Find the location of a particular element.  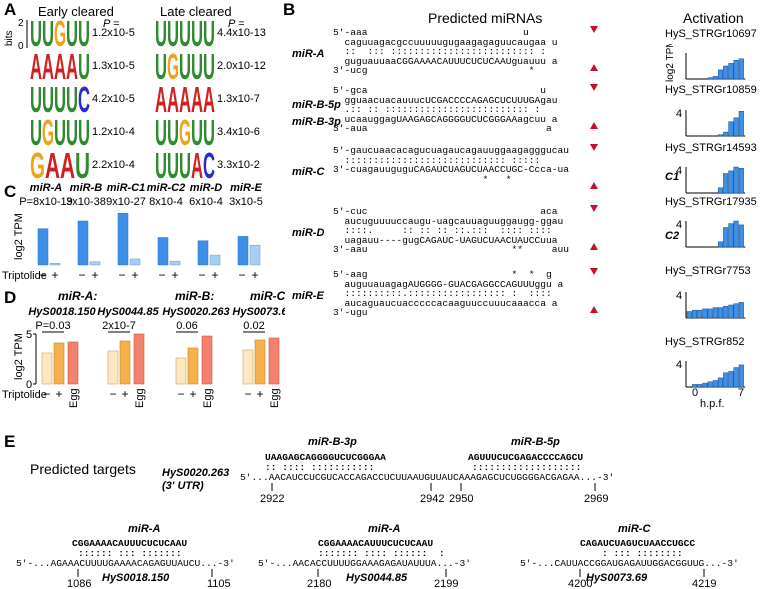

bt2-gene: HyS0044.85 is located at coordinates (377, 578).